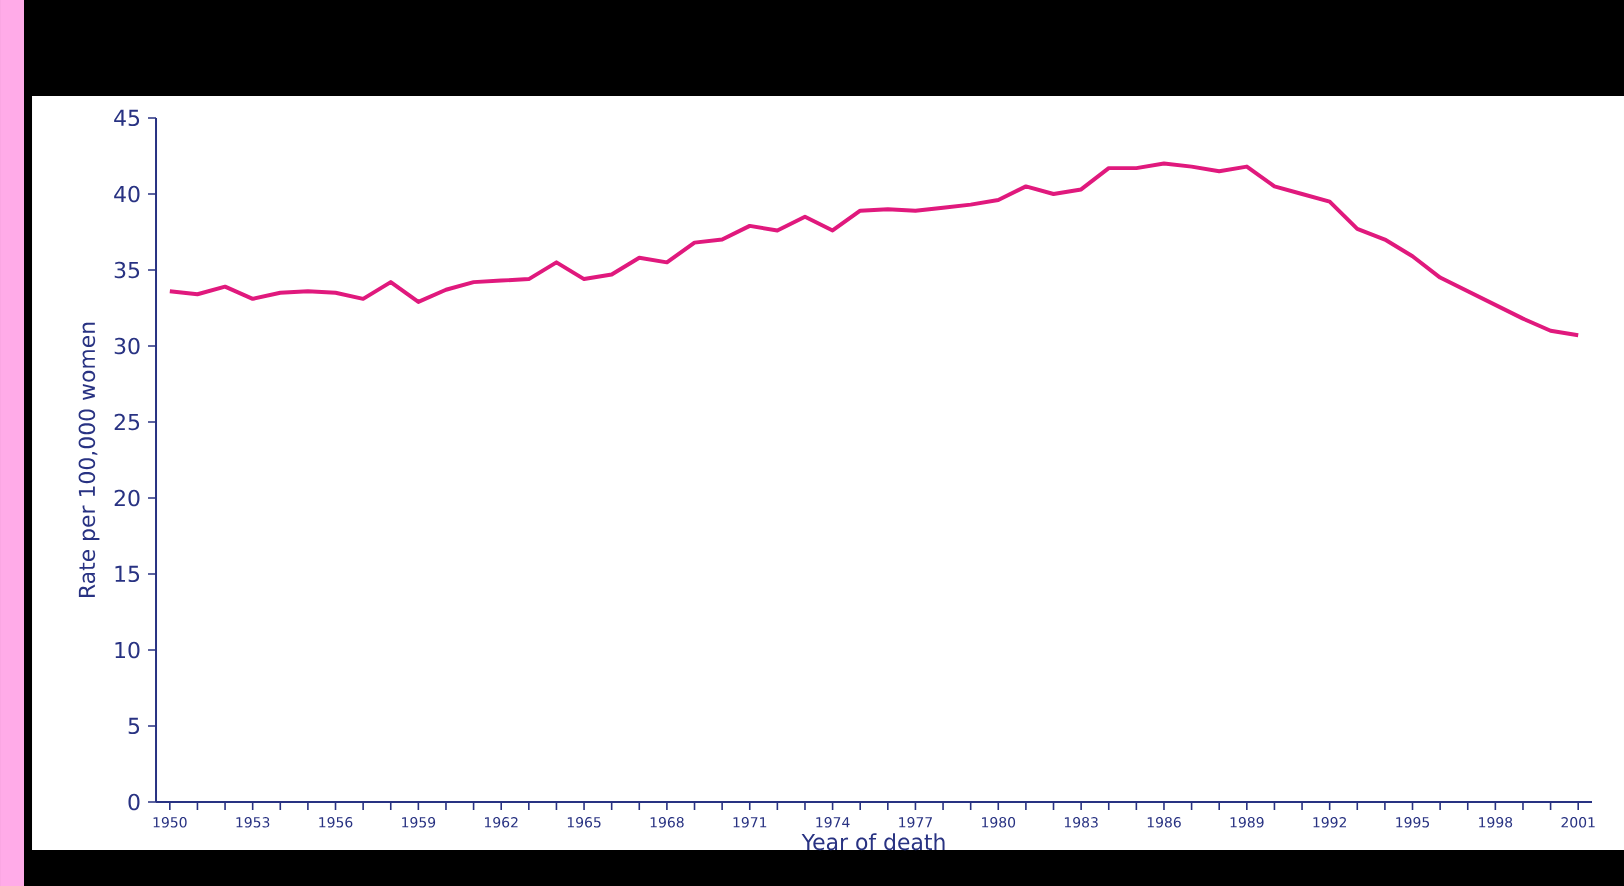  I want to click on y-axis-title: Rate per 100,000 women, so click(89, 459).